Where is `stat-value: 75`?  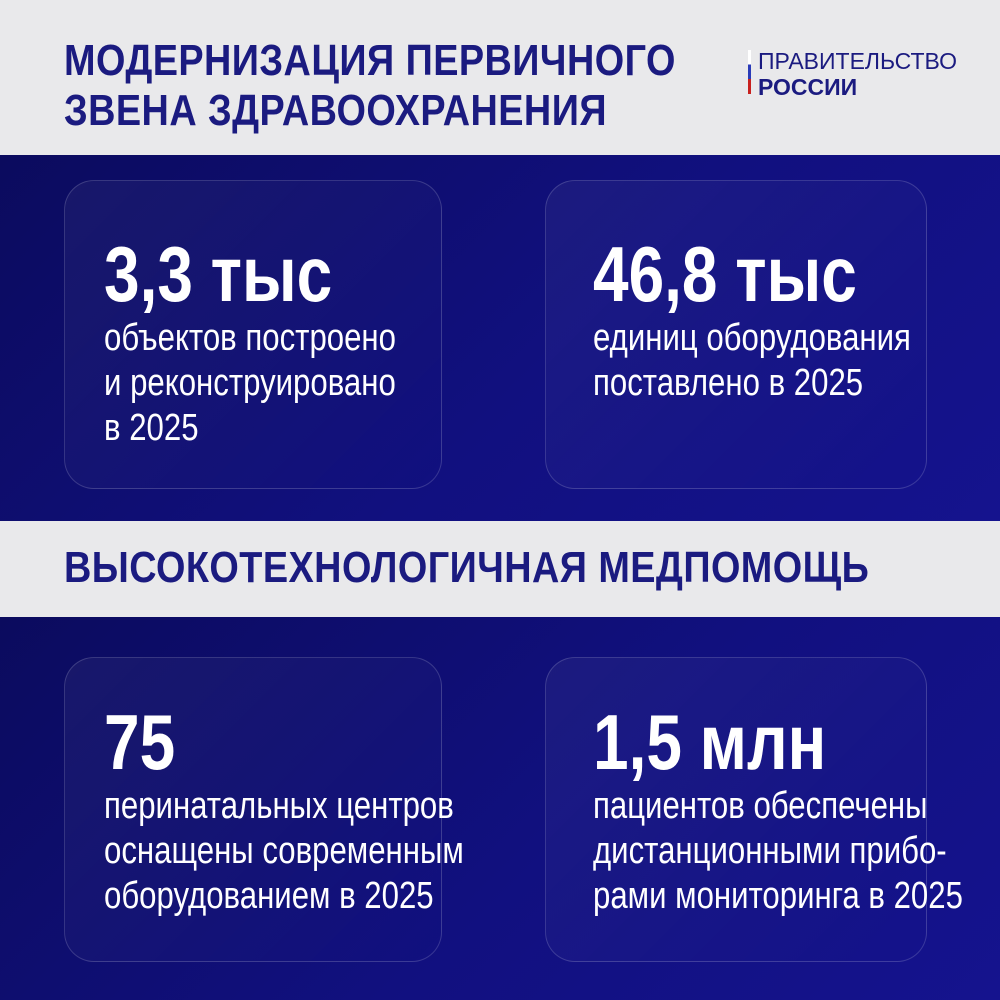 stat-value: 75 is located at coordinates (140, 742).